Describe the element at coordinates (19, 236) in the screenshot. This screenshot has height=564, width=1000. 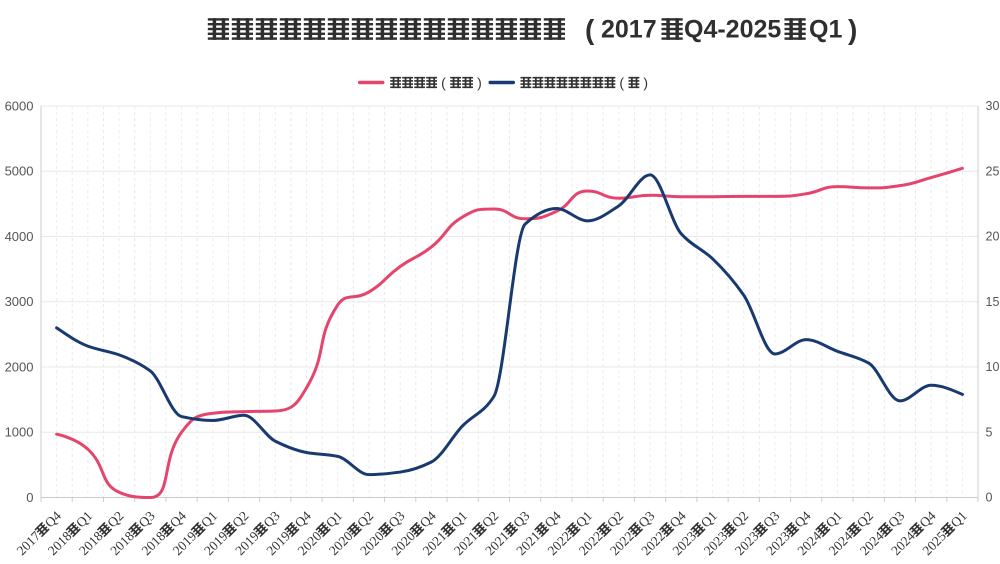
I see `svg-text: 4000` at that location.